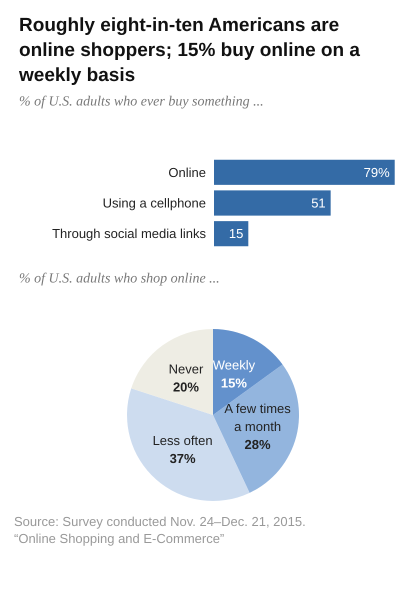 Image resolution: width=409 pixels, height=614 pixels. Describe the element at coordinates (186, 386) in the screenshot. I see `data-label: 20%` at that location.